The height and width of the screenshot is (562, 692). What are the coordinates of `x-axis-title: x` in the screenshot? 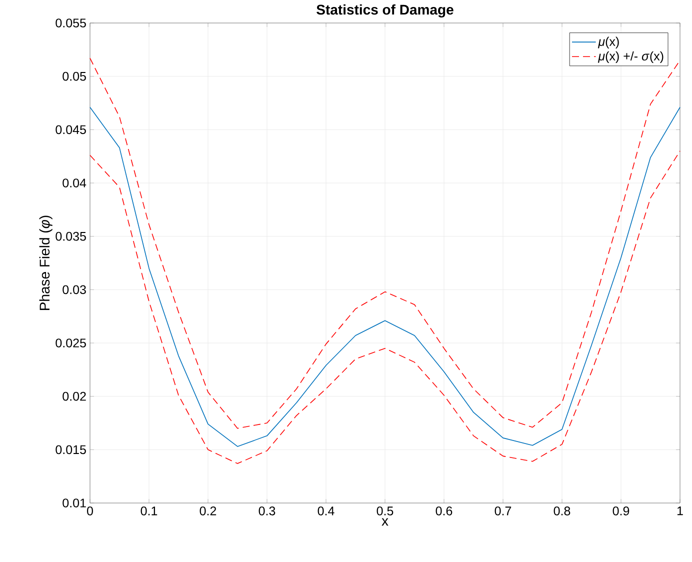 It's located at (385, 522).